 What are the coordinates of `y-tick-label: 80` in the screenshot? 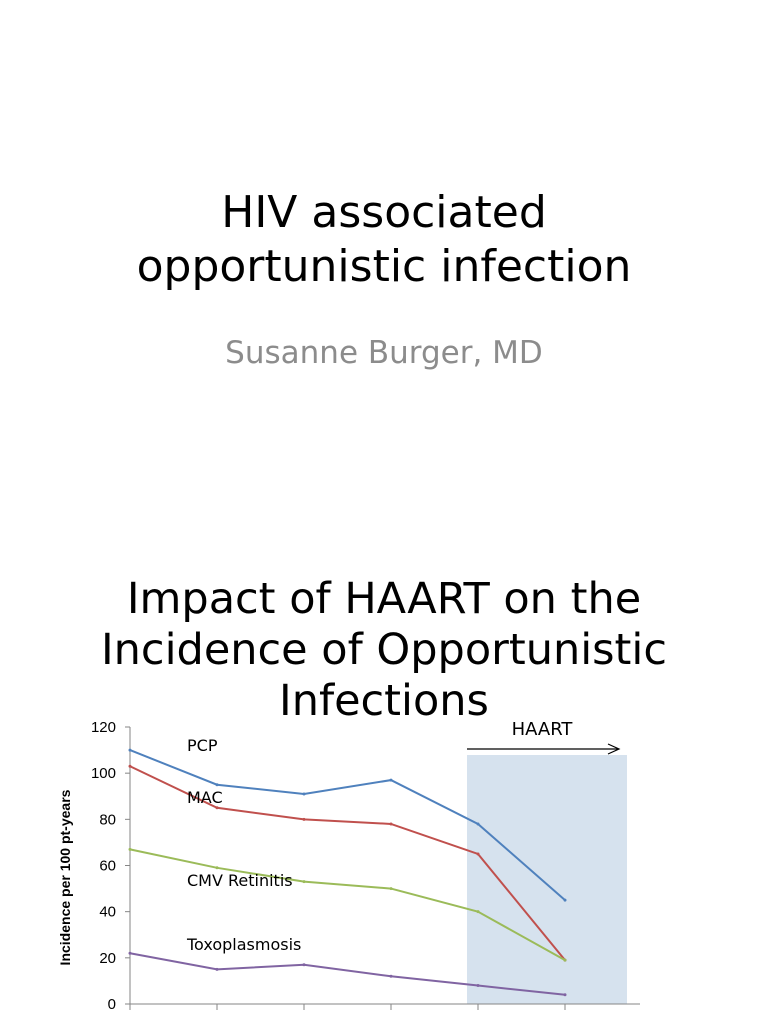 It's located at (107, 819).